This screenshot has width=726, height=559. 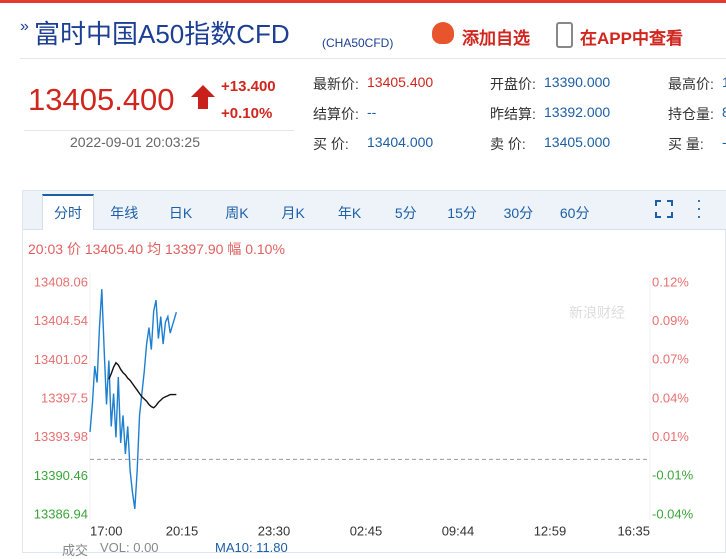 What do you see at coordinates (61, 436) in the screenshot?
I see `y-tick-label: 13393.98` at bounding box center [61, 436].